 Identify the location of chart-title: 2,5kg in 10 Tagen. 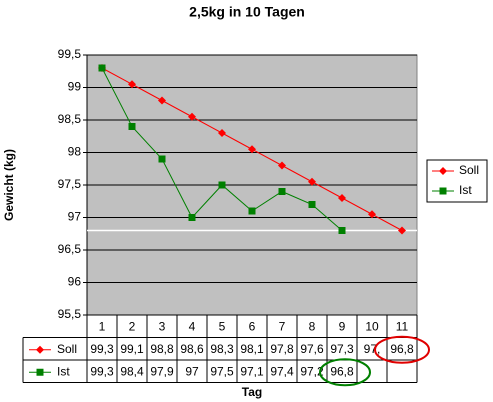
(247, 12).